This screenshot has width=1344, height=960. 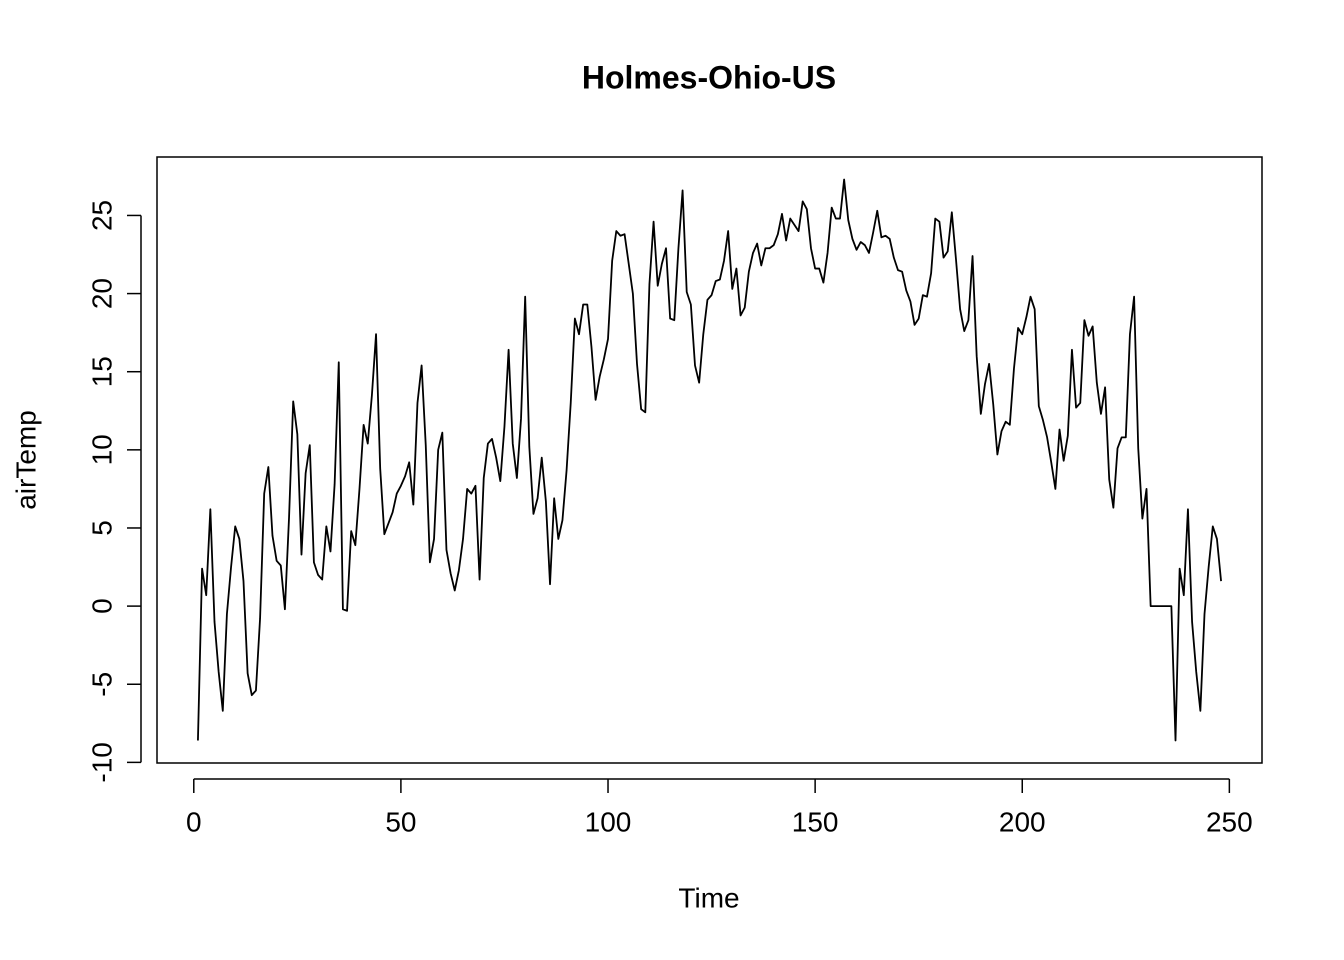 What do you see at coordinates (101, 371) in the screenshot?
I see `y-tick-label: 15` at bounding box center [101, 371].